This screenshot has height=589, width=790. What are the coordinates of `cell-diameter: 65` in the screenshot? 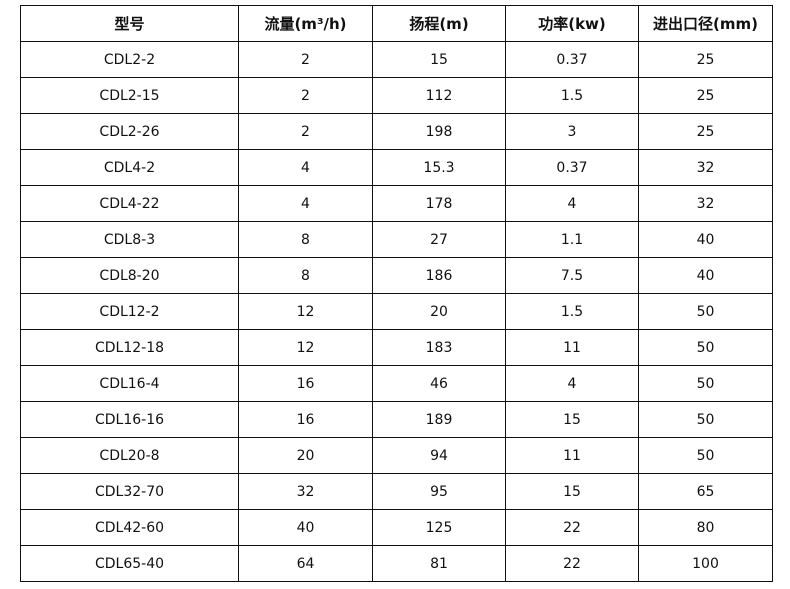 It's located at (705, 491).